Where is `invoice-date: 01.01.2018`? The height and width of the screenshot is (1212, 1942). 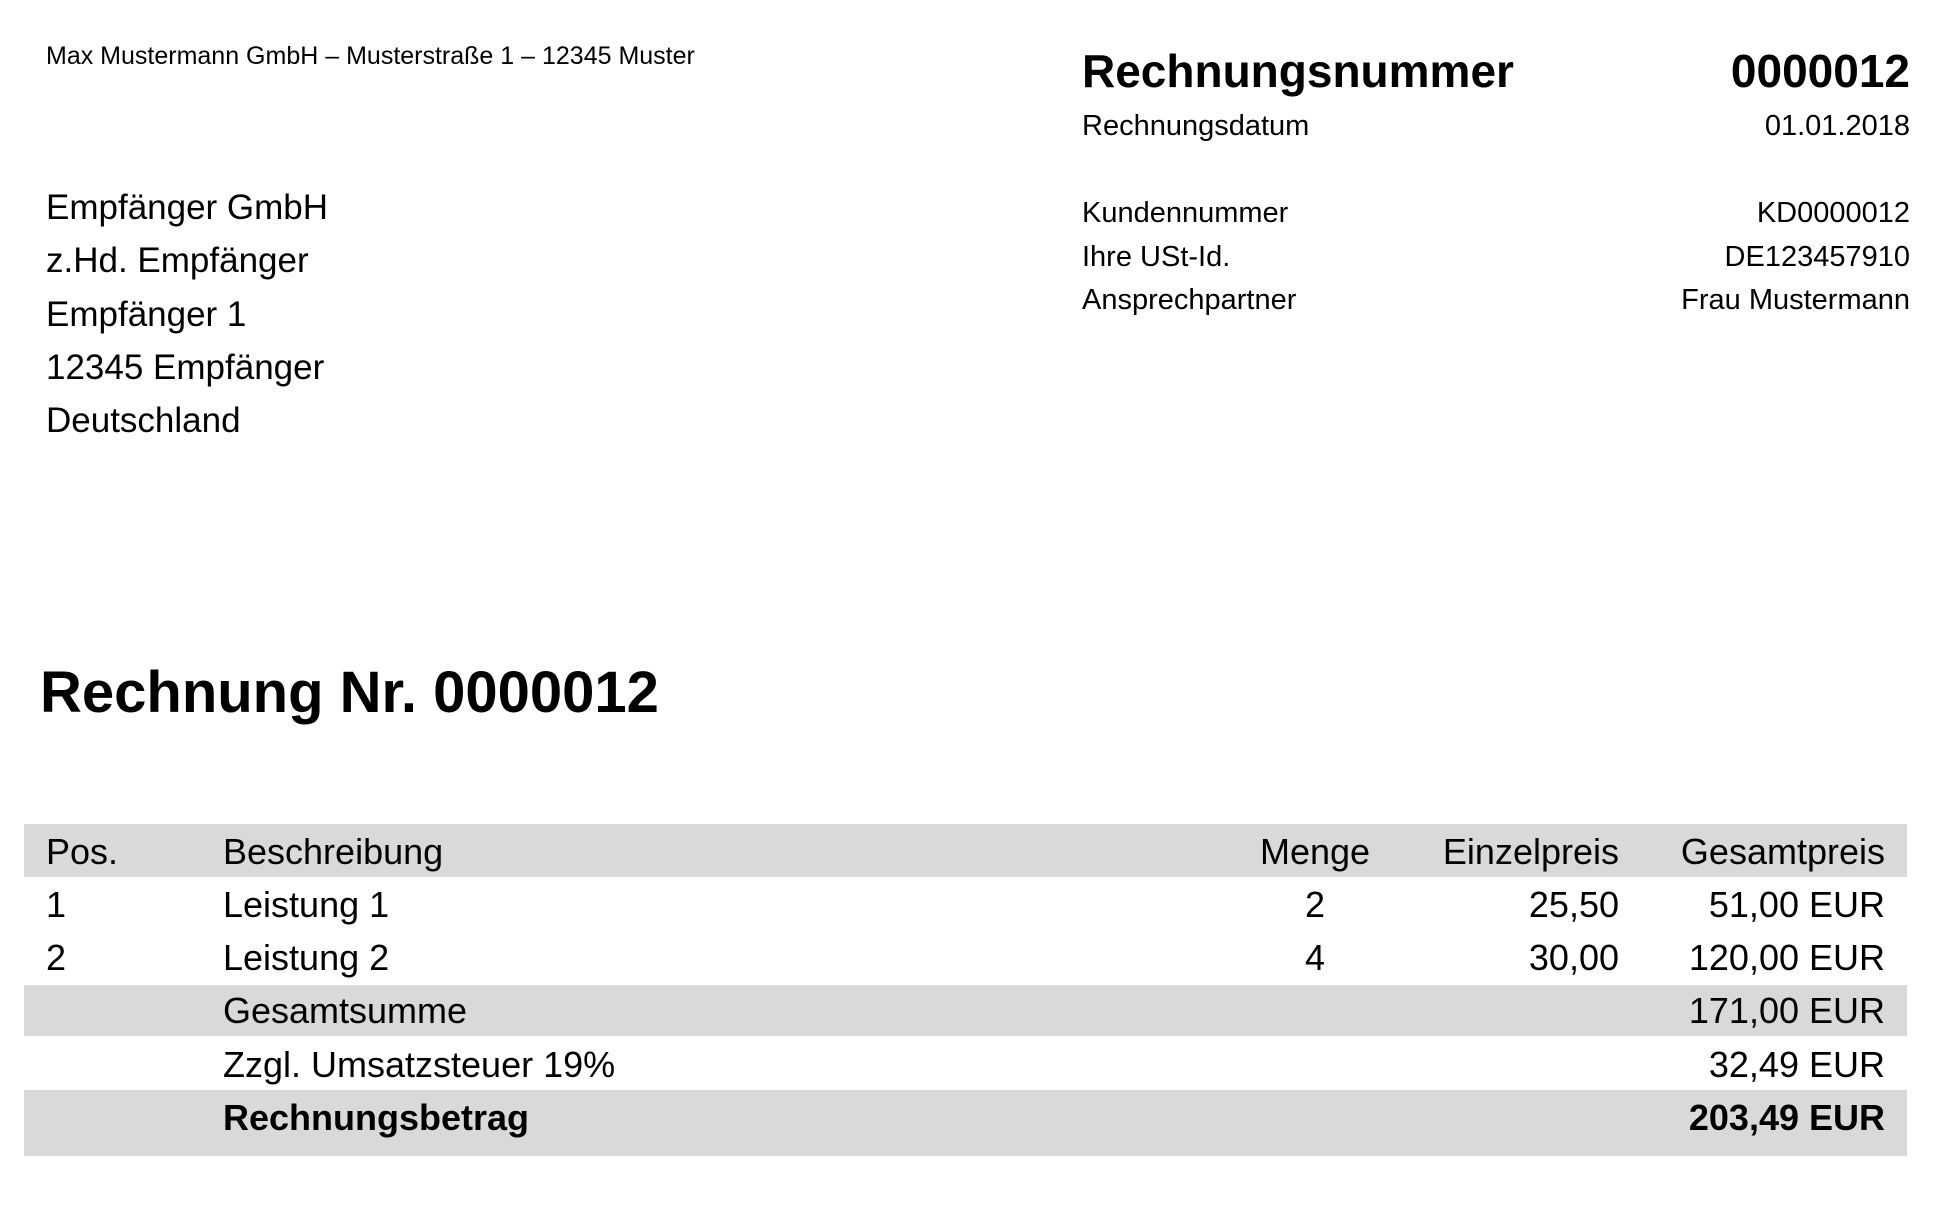
invoice-date: 01.01.2018 is located at coordinates (1837, 126).